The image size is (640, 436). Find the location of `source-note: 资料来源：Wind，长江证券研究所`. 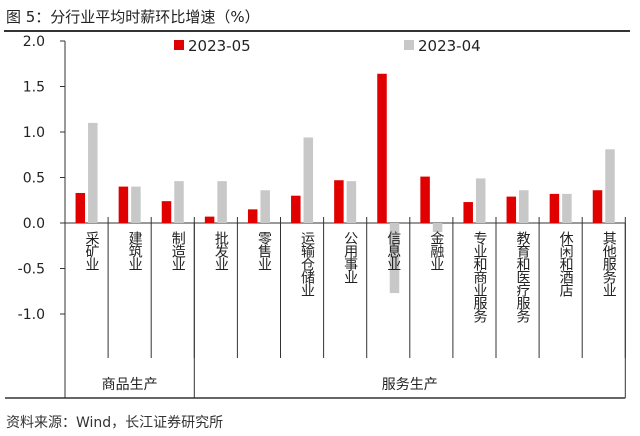

source-note: 资料来源：Wind，长江证券研究所 is located at coordinates (115, 423).